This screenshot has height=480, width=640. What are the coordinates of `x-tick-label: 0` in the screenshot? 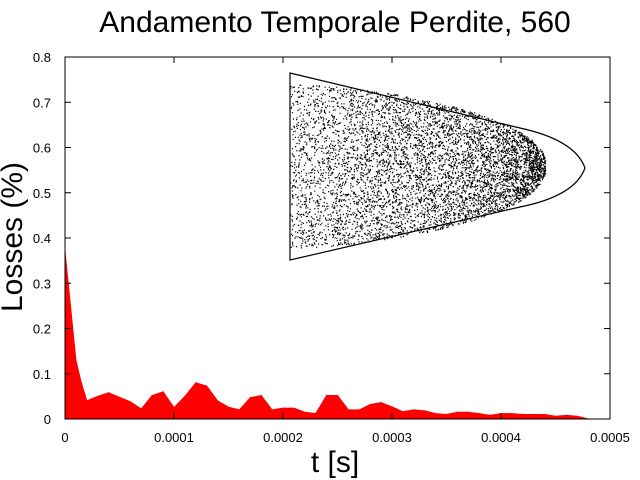 It's located at (64, 437).